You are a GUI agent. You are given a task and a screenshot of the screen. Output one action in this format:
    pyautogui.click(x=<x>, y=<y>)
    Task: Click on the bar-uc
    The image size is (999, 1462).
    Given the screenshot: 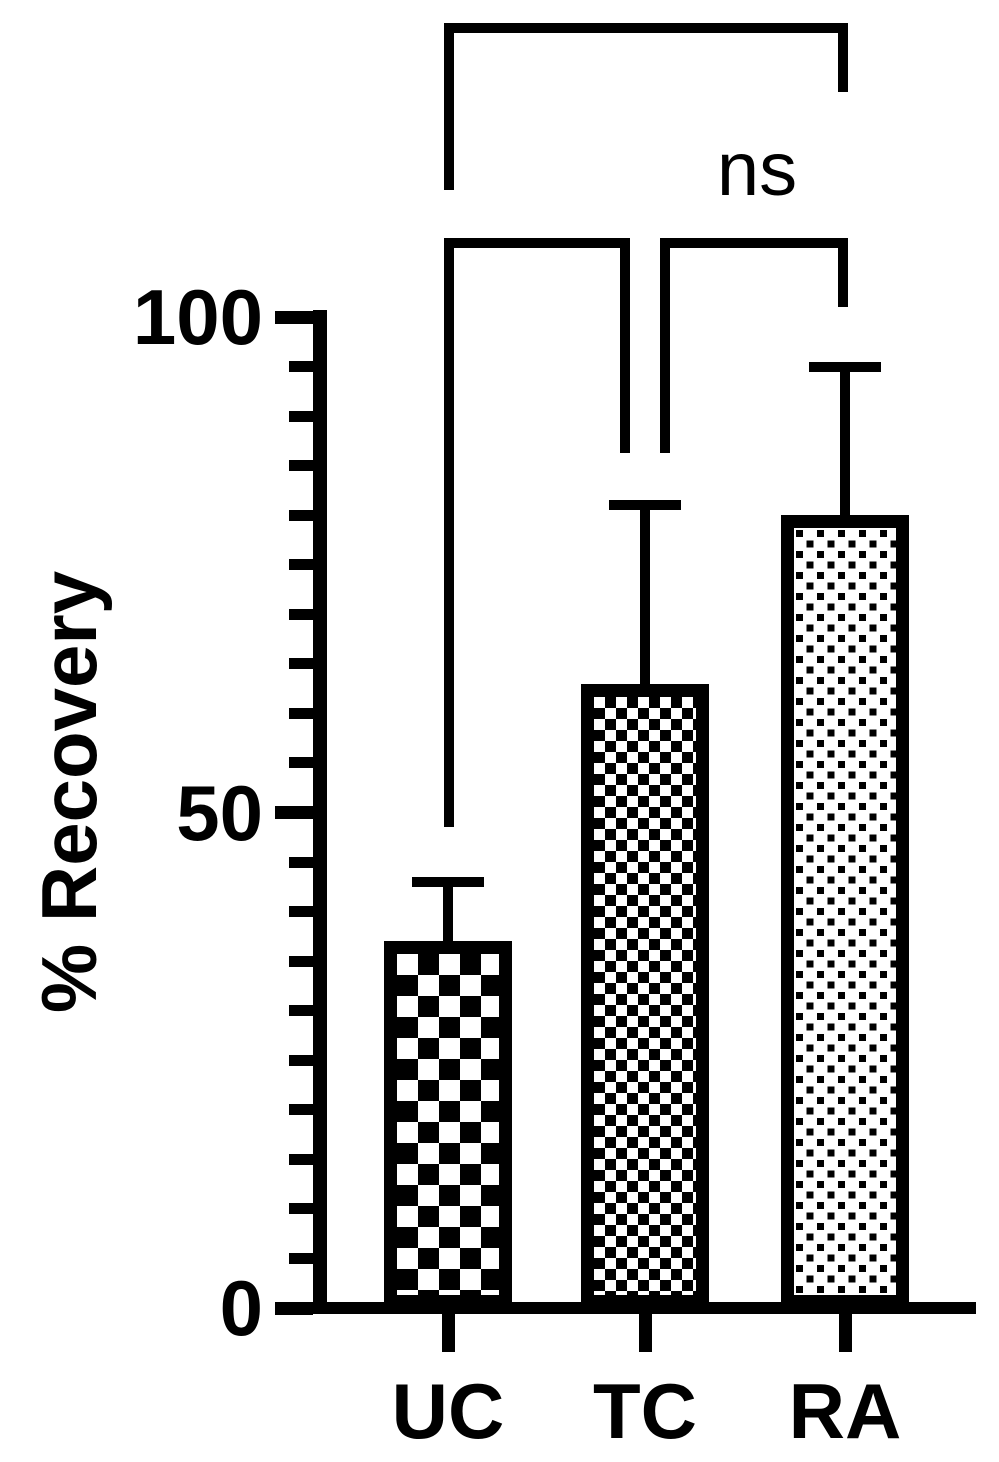 What is the action you would take?
    pyautogui.click(x=448, y=1124)
    